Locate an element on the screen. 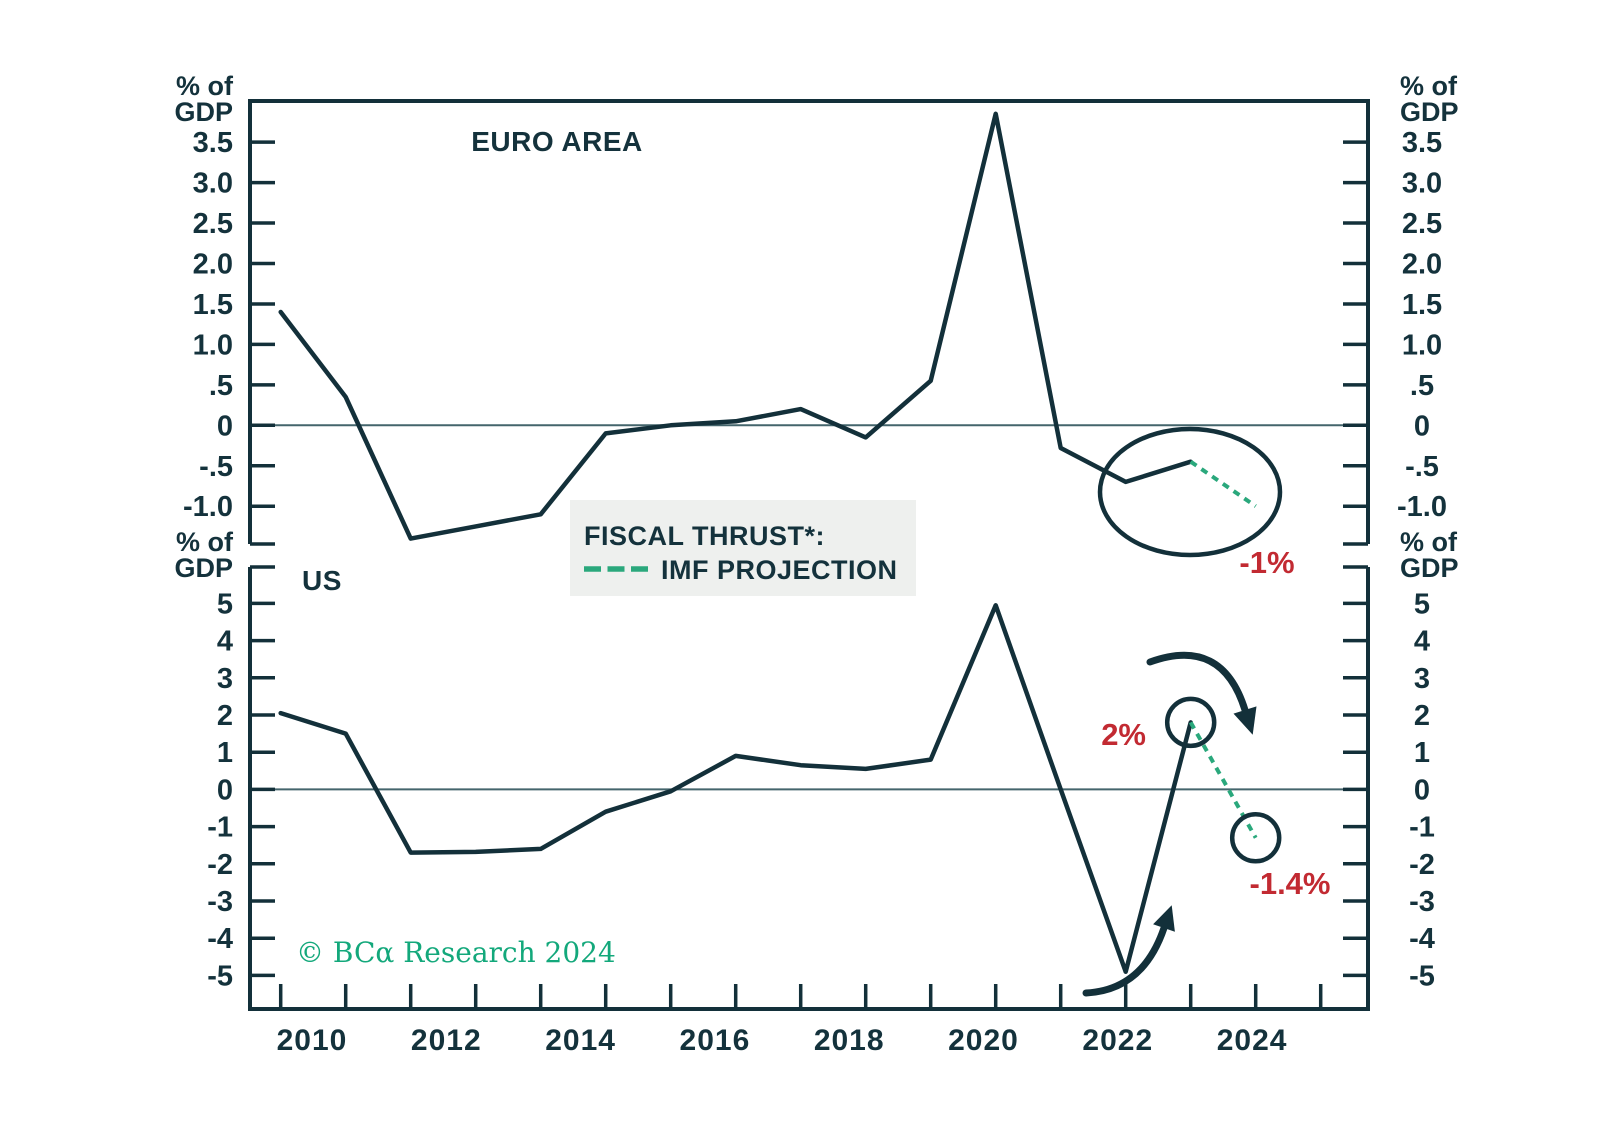  euro-projection-value-label: -1% is located at coordinates (1266, 562).